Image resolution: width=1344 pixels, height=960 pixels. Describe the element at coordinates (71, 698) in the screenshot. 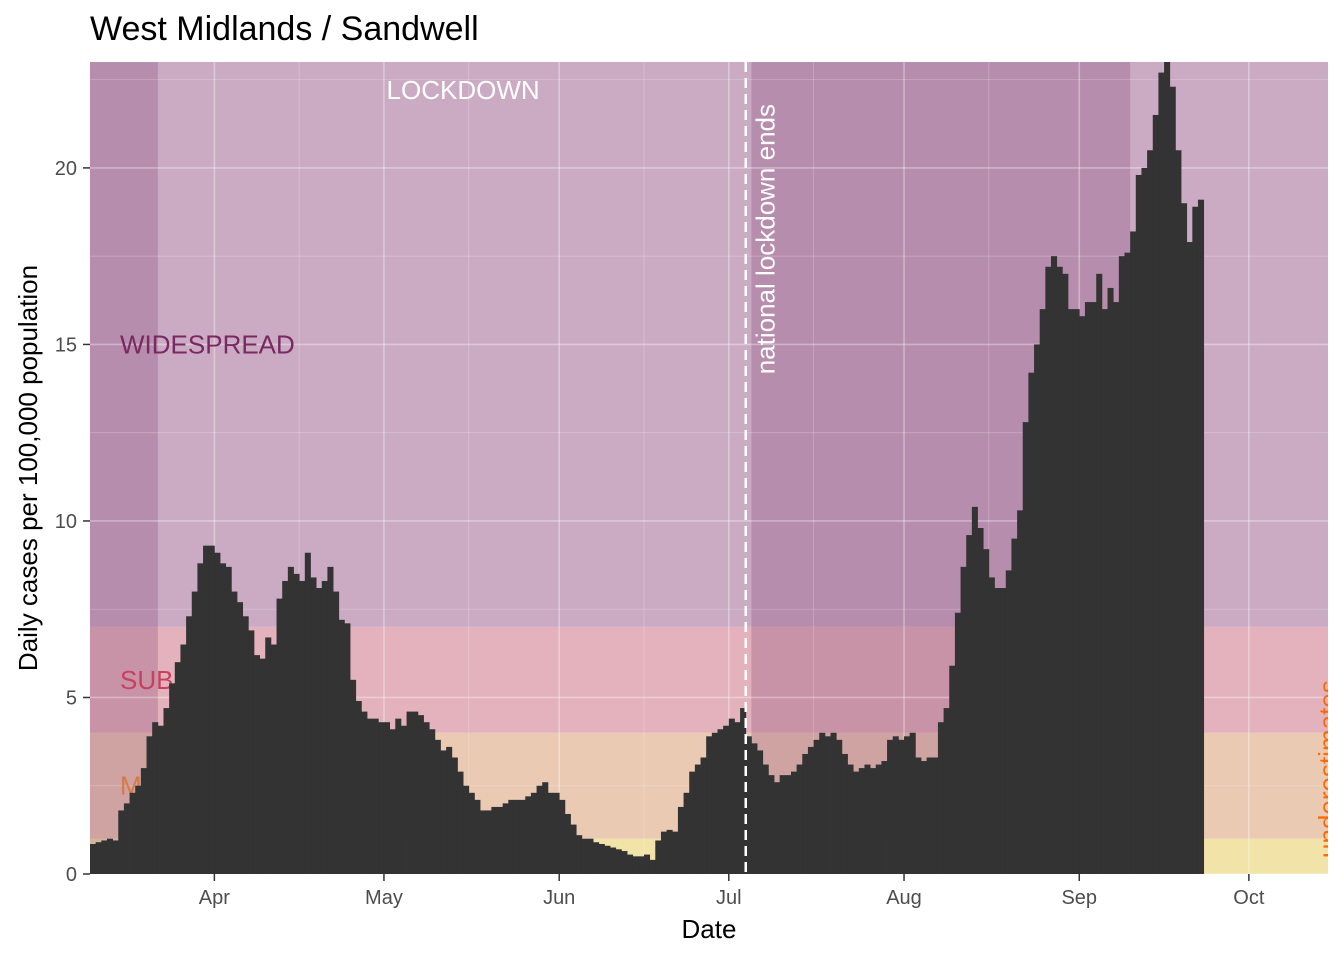

I see `y-tick-label: 5` at that location.